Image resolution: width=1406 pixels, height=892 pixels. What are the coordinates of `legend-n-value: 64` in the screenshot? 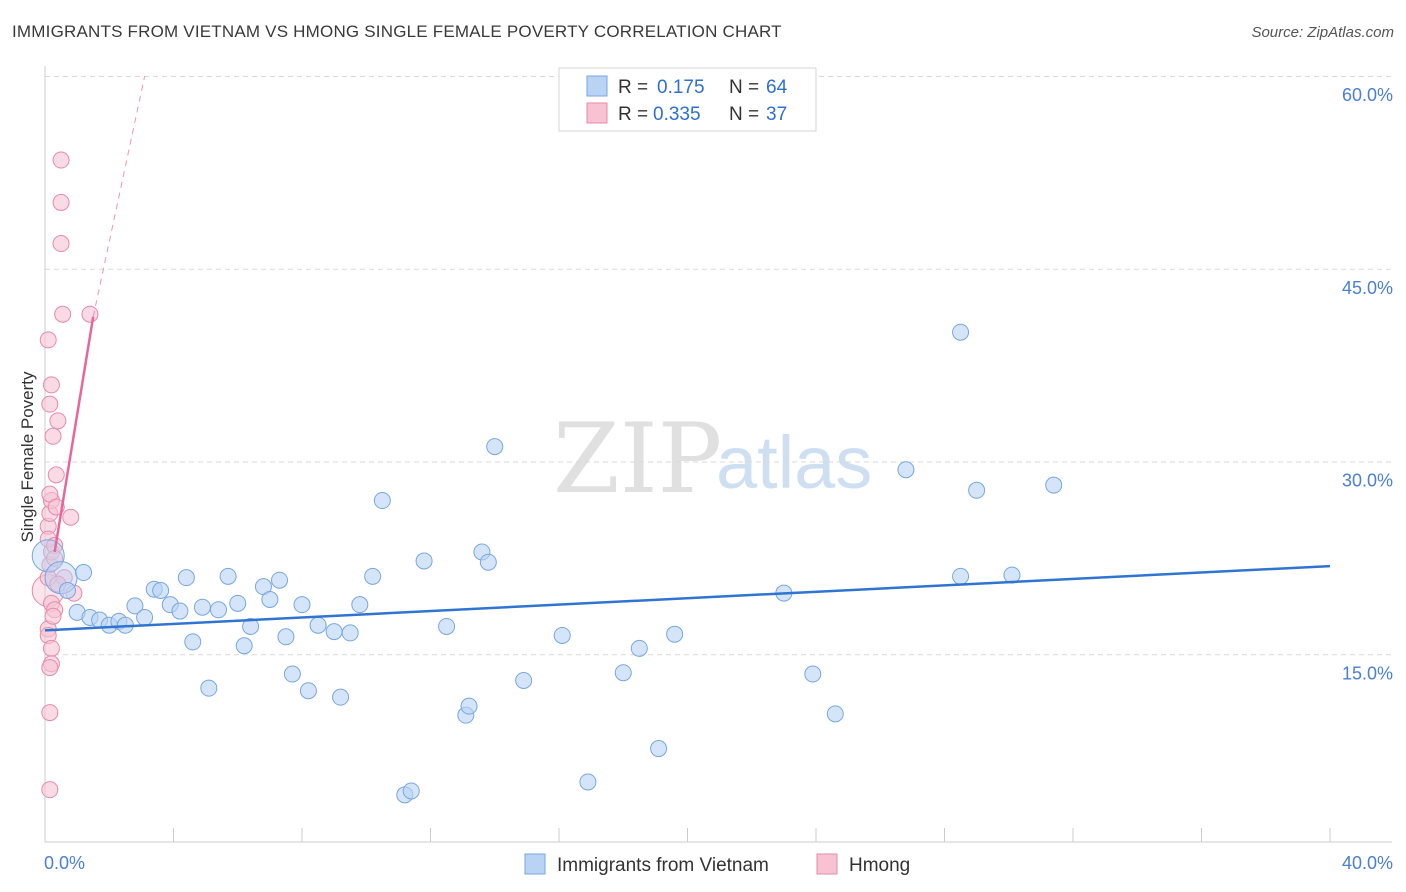 It's located at (777, 87).